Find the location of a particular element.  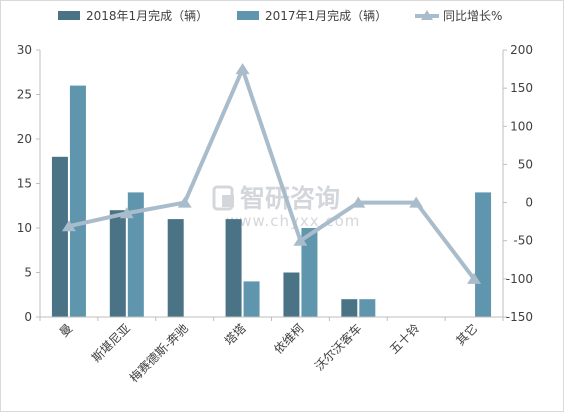

legend-label-2: 同比增长% is located at coordinates (472, 16).